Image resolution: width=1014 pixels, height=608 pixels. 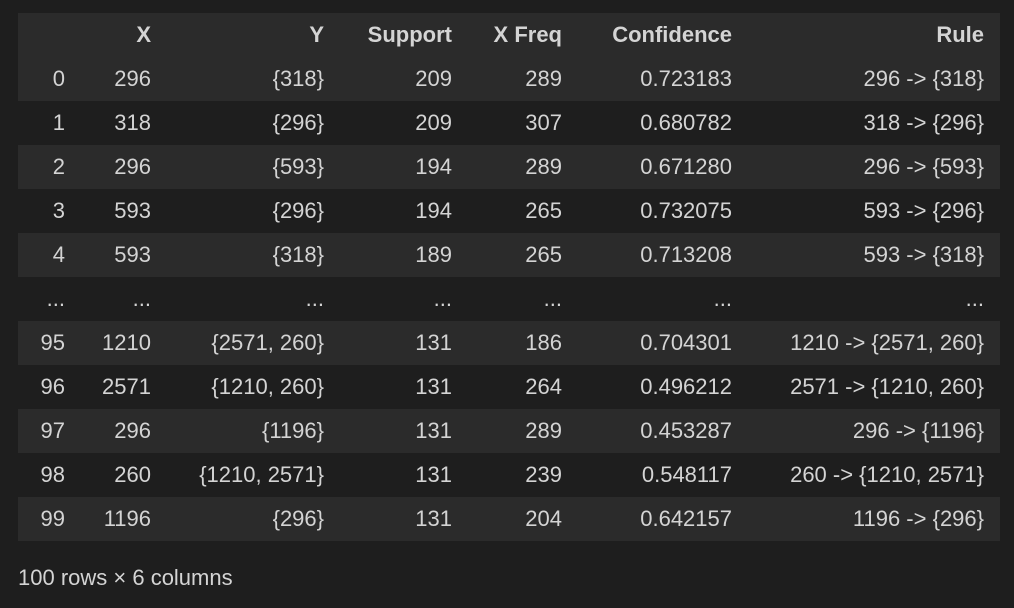 What do you see at coordinates (253, 431) in the screenshot?
I see `cell-y: {1196}` at bounding box center [253, 431].